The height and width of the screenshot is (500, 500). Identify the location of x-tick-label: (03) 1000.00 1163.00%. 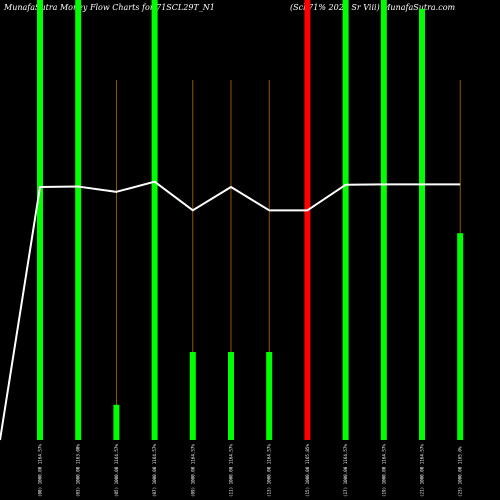
(78, 470).